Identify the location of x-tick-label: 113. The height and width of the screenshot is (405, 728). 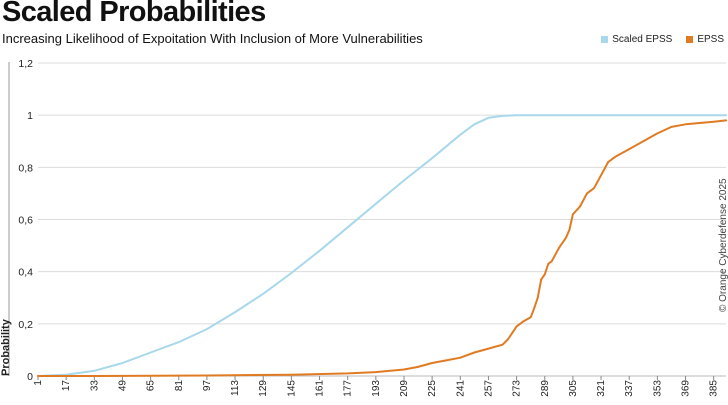
(235, 388).